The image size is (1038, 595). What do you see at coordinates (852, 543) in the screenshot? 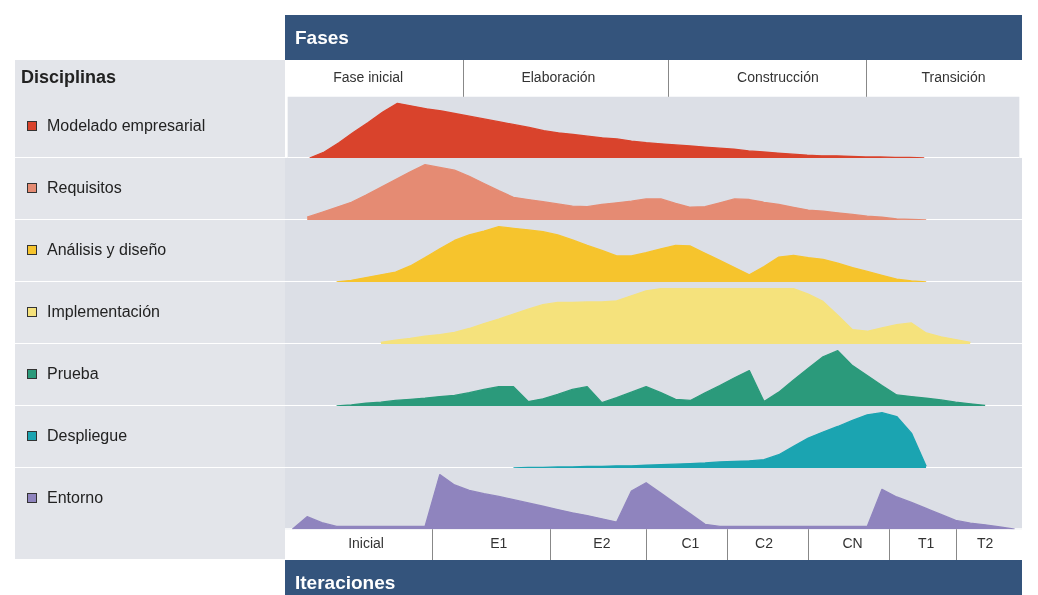
I see `x-tick-label: CN` at bounding box center [852, 543].